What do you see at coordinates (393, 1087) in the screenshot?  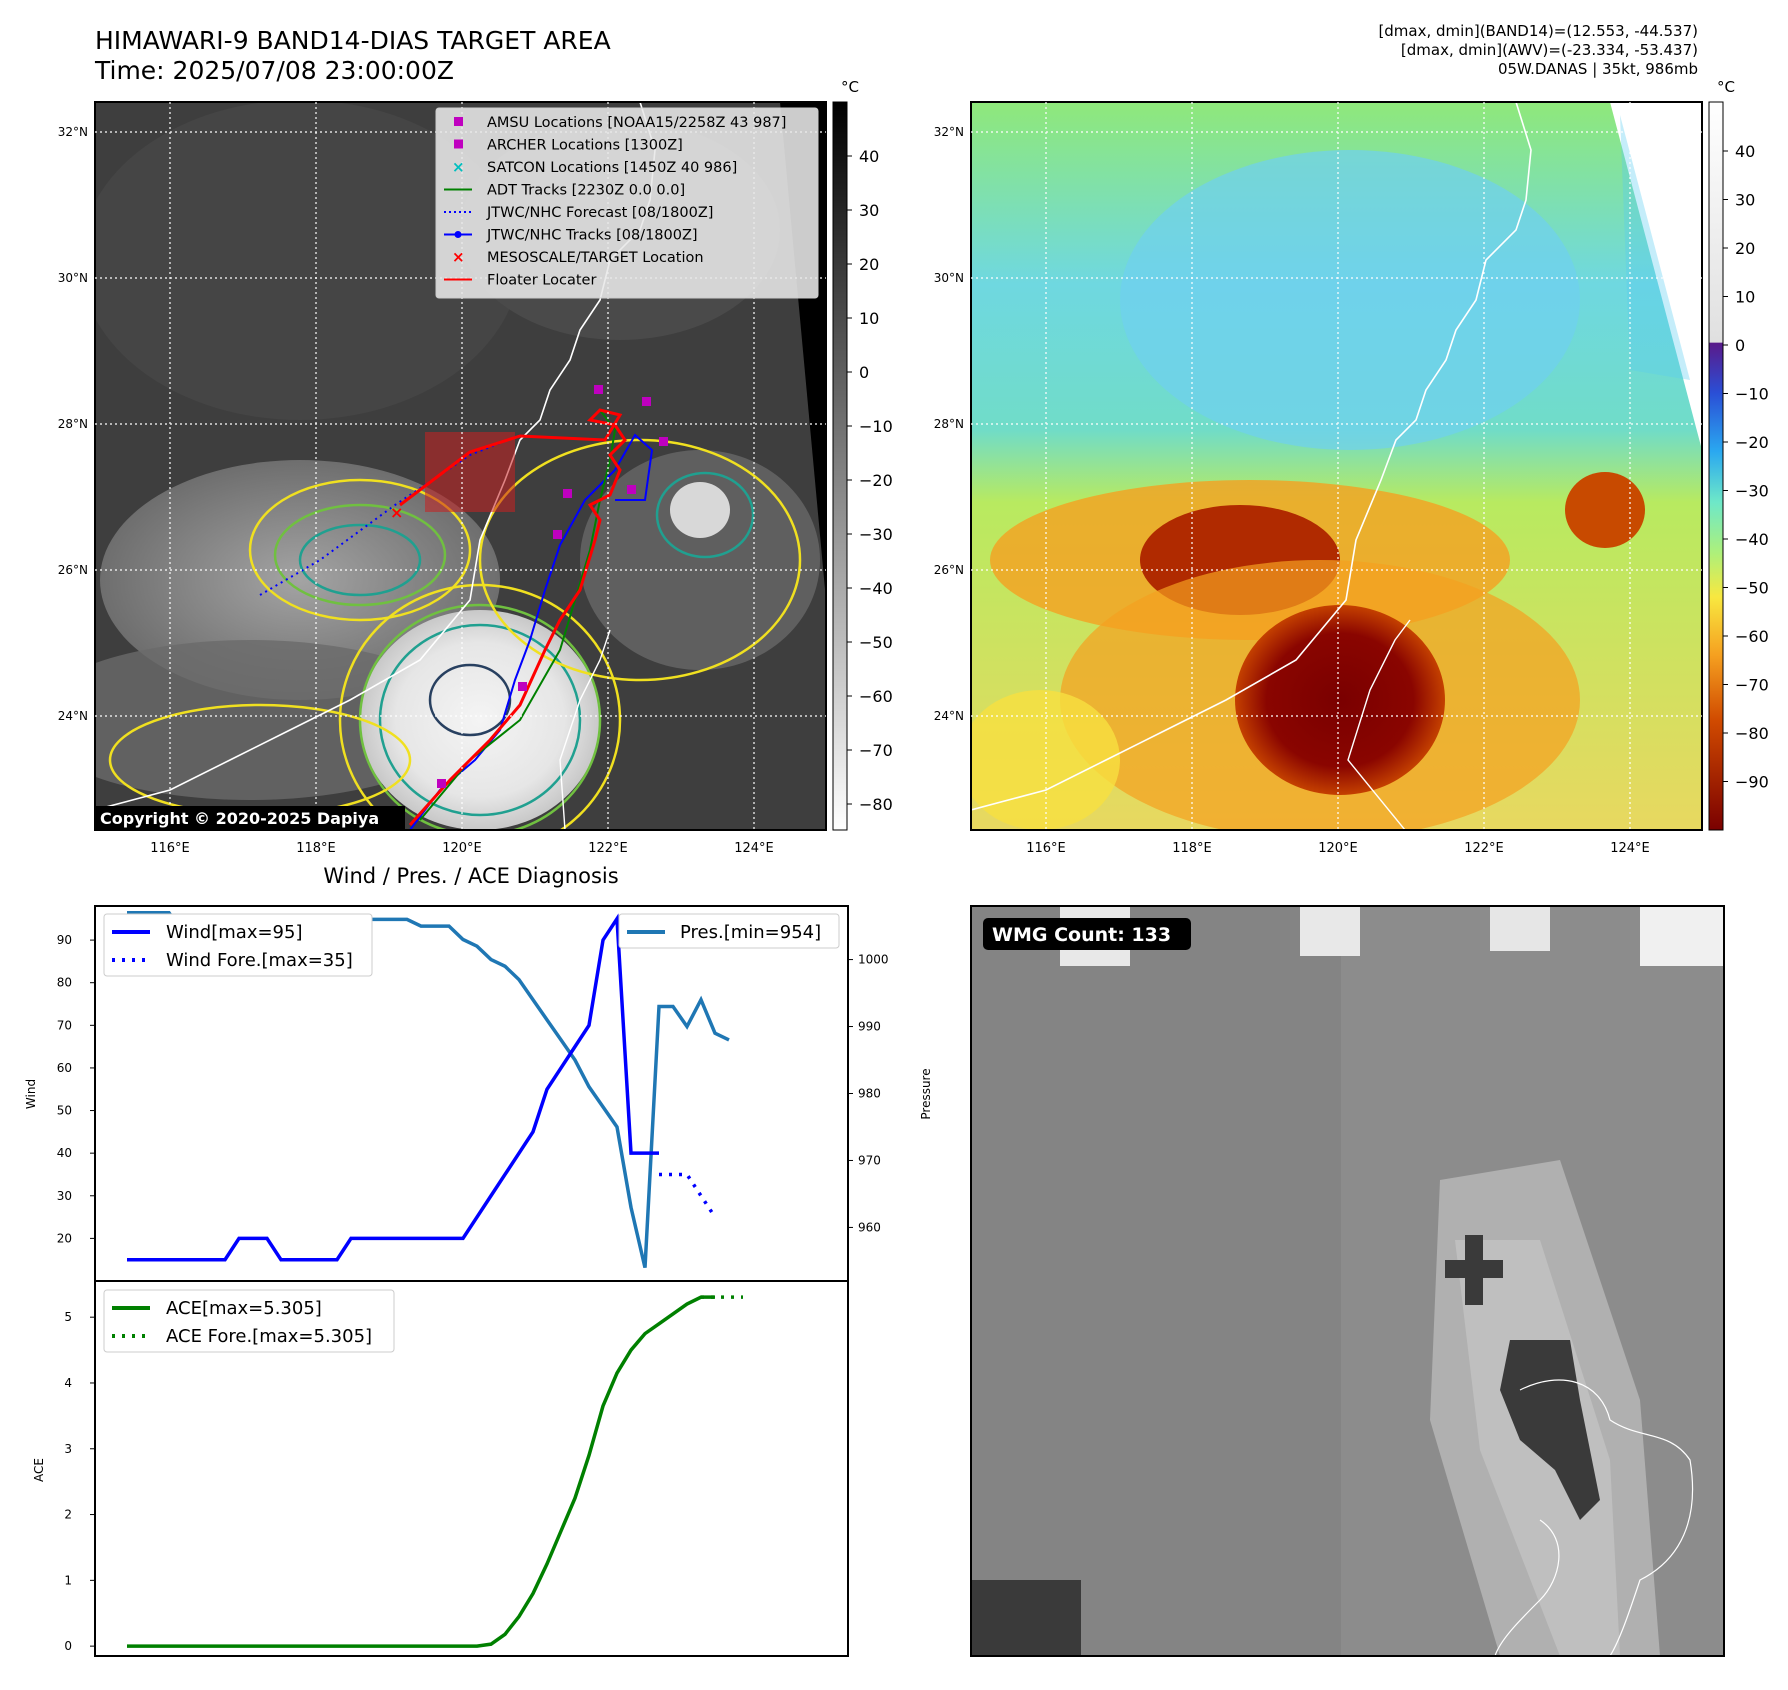 I see `wind-line` at bounding box center [393, 1087].